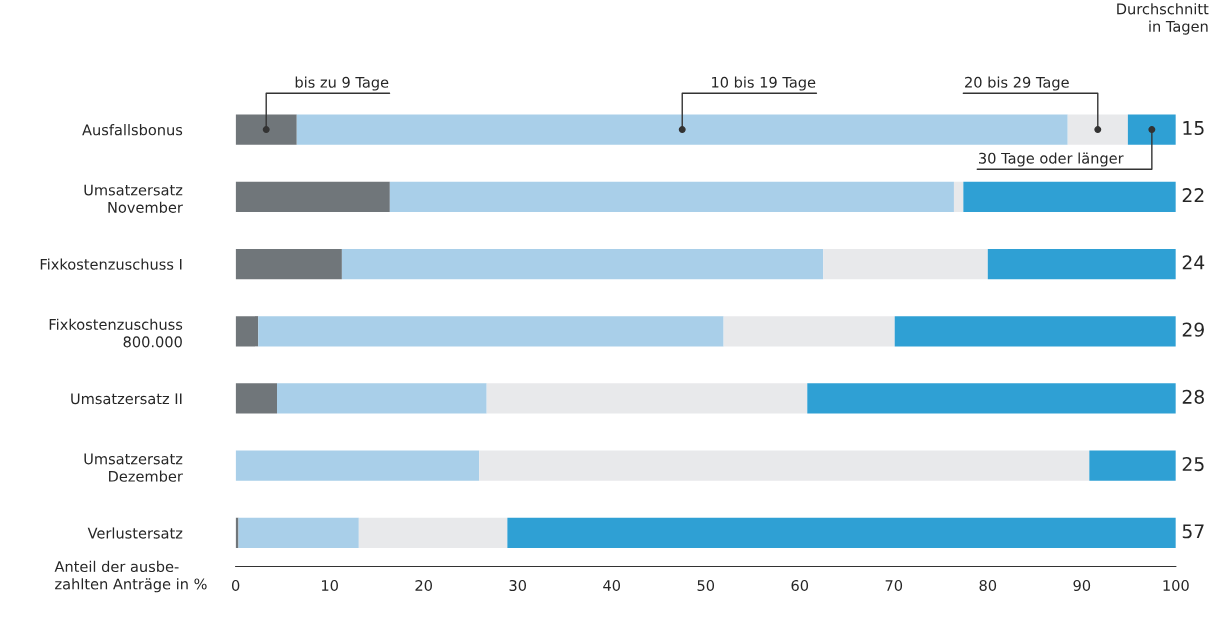 The width and height of the screenshot is (1221, 626). I want to click on series-label: 20 bis 29 Tage, so click(1017, 83).